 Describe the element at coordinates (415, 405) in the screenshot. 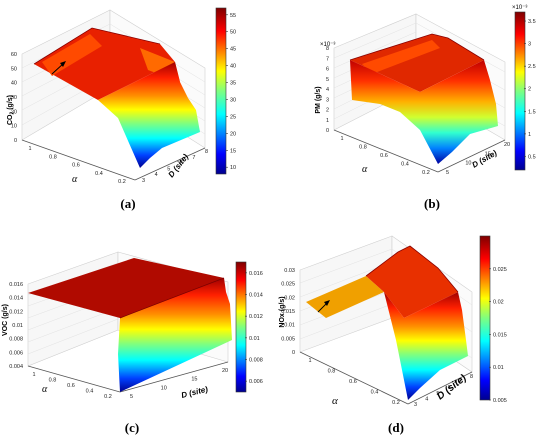

I see `panel-d-d-tick: 3` at that location.